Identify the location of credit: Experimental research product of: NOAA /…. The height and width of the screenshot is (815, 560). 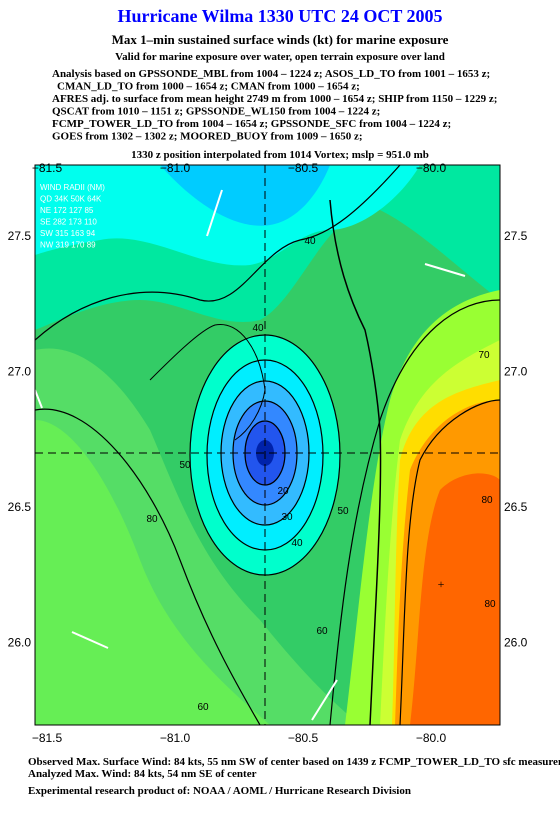
(219, 791).